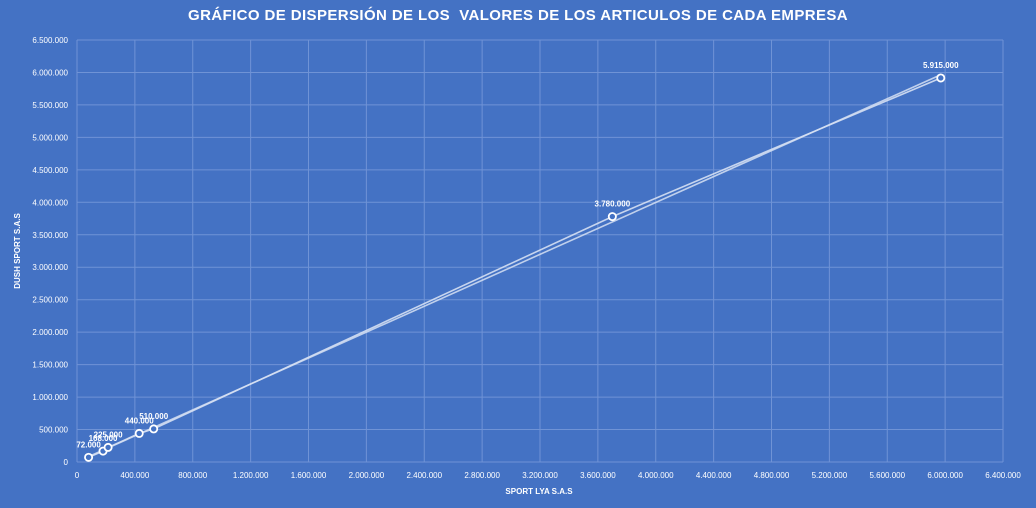 The width and height of the screenshot is (1036, 508). What do you see at coordinates (50, 235) in the screenshot?
I see `y-tick-label: 3.500.000` at bounding box center [50, 235].